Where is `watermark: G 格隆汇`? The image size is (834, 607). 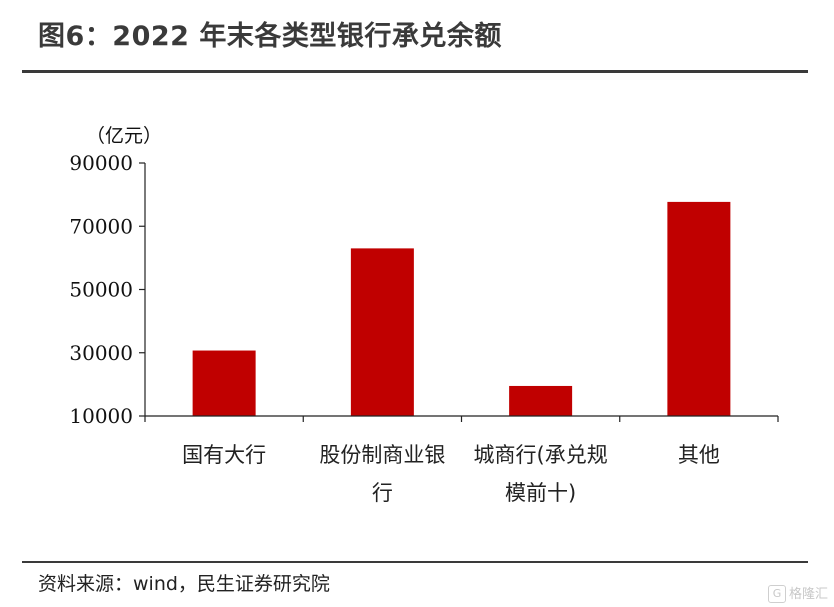 watermark: G 格隆汇 is located at coordinates (797, 593).